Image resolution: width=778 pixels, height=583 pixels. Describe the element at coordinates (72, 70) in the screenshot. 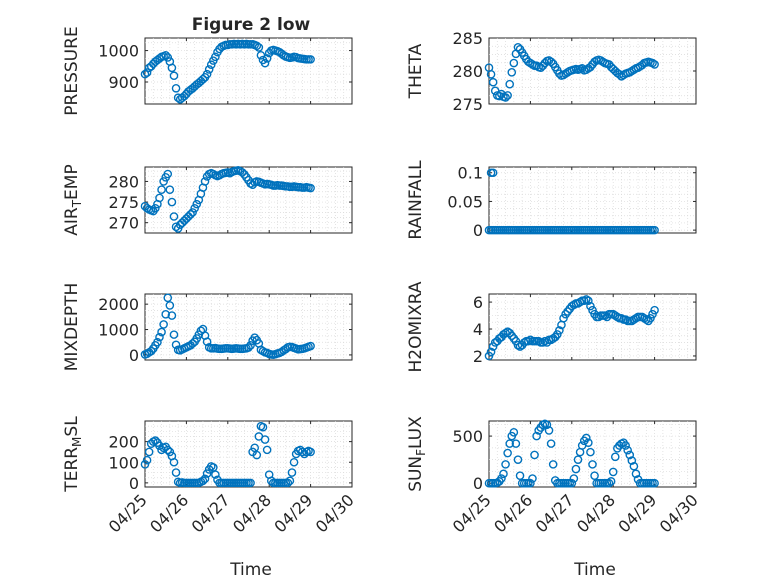

I see `y-axis-label: PRESSURE` at that location.